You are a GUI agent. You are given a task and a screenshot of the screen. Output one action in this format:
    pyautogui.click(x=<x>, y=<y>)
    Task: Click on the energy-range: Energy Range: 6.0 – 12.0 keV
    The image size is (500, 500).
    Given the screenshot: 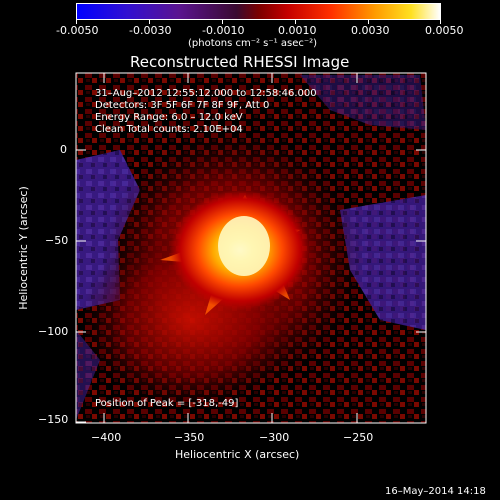 What is the action you would take?
    pyautogui.click(x=169, y=117)
    